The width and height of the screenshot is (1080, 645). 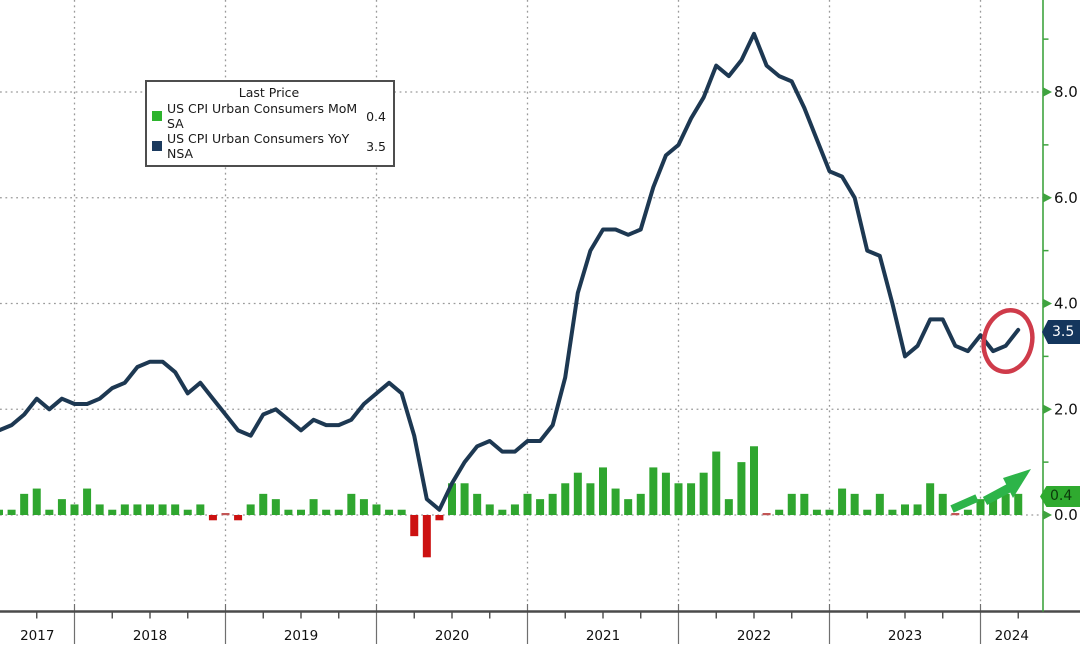 I want to click on legend-label: US CPI Urban Consumers MoM SA, so click(x=262, y=116).